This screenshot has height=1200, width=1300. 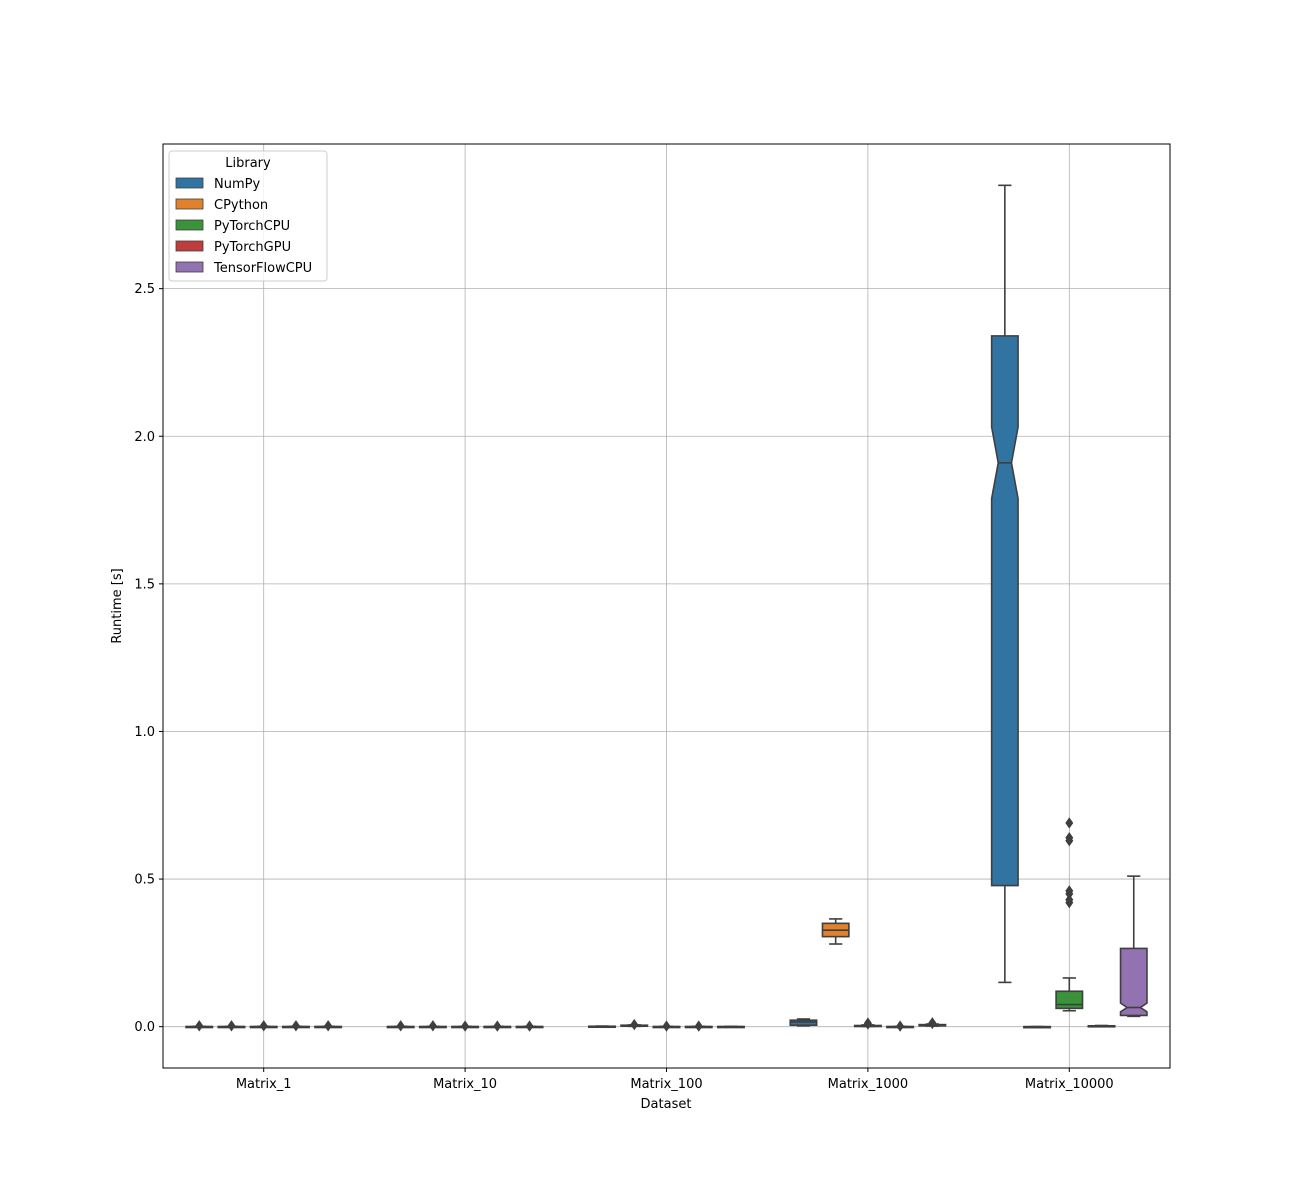 I want to click on x-axis-label: Dataset, so click(x=666, y=1104).